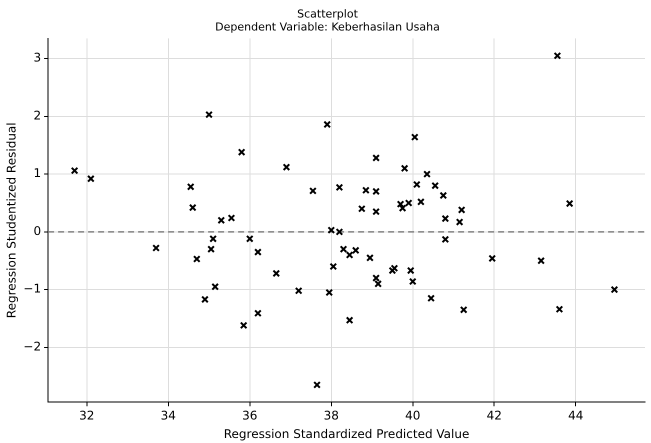 The height and width of the screenshot is (443, 651). I want to click on y-tick-label: 1, so click(37, 173).